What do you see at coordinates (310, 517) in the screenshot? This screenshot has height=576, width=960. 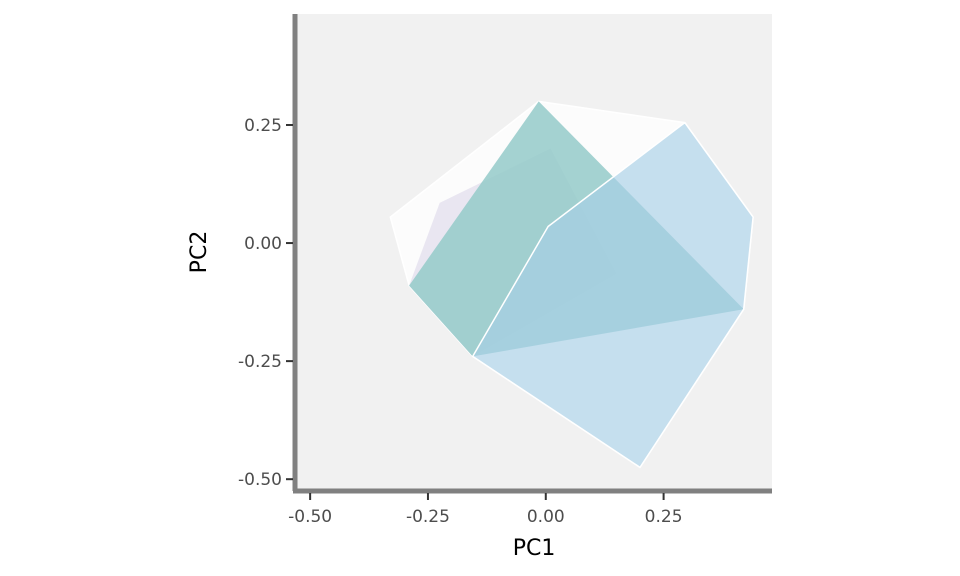 I see `x-tick-label: -0.50` at bounding box center [310, 517].